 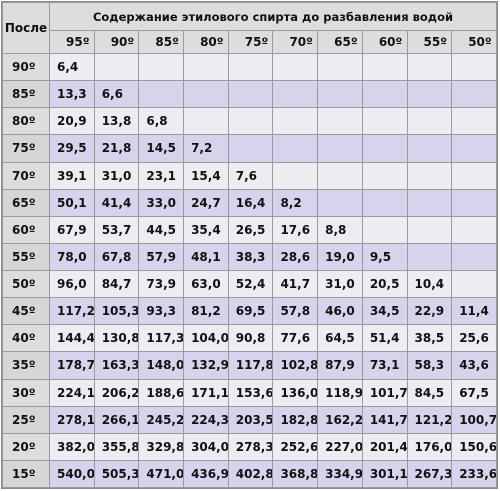 What do you see at coordinates (340, 392) in the screenshot?
I see `table-cell: 118,9` at bounding box center [340, 392].